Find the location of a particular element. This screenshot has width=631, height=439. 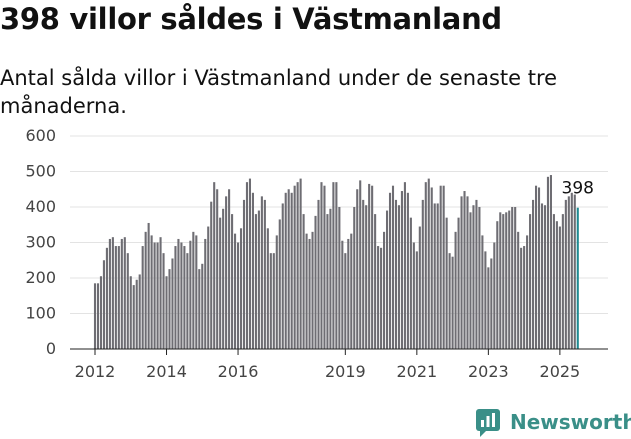

y-tick-label: 300 is located at coordinates (40, 242).